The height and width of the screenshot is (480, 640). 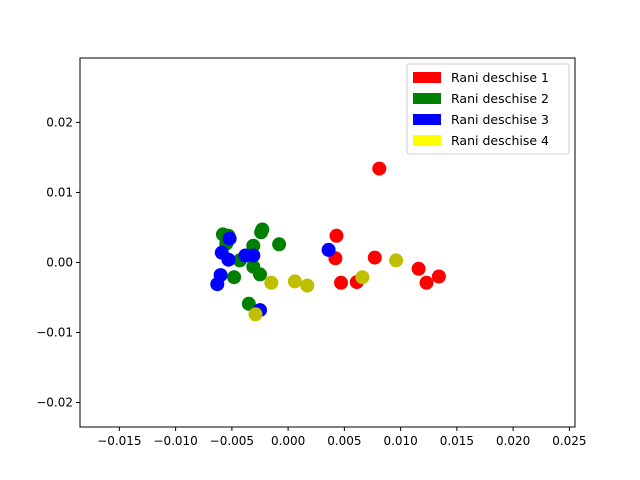 I want to click on y-tick-label: 0.01, so click(x=59, y=192).